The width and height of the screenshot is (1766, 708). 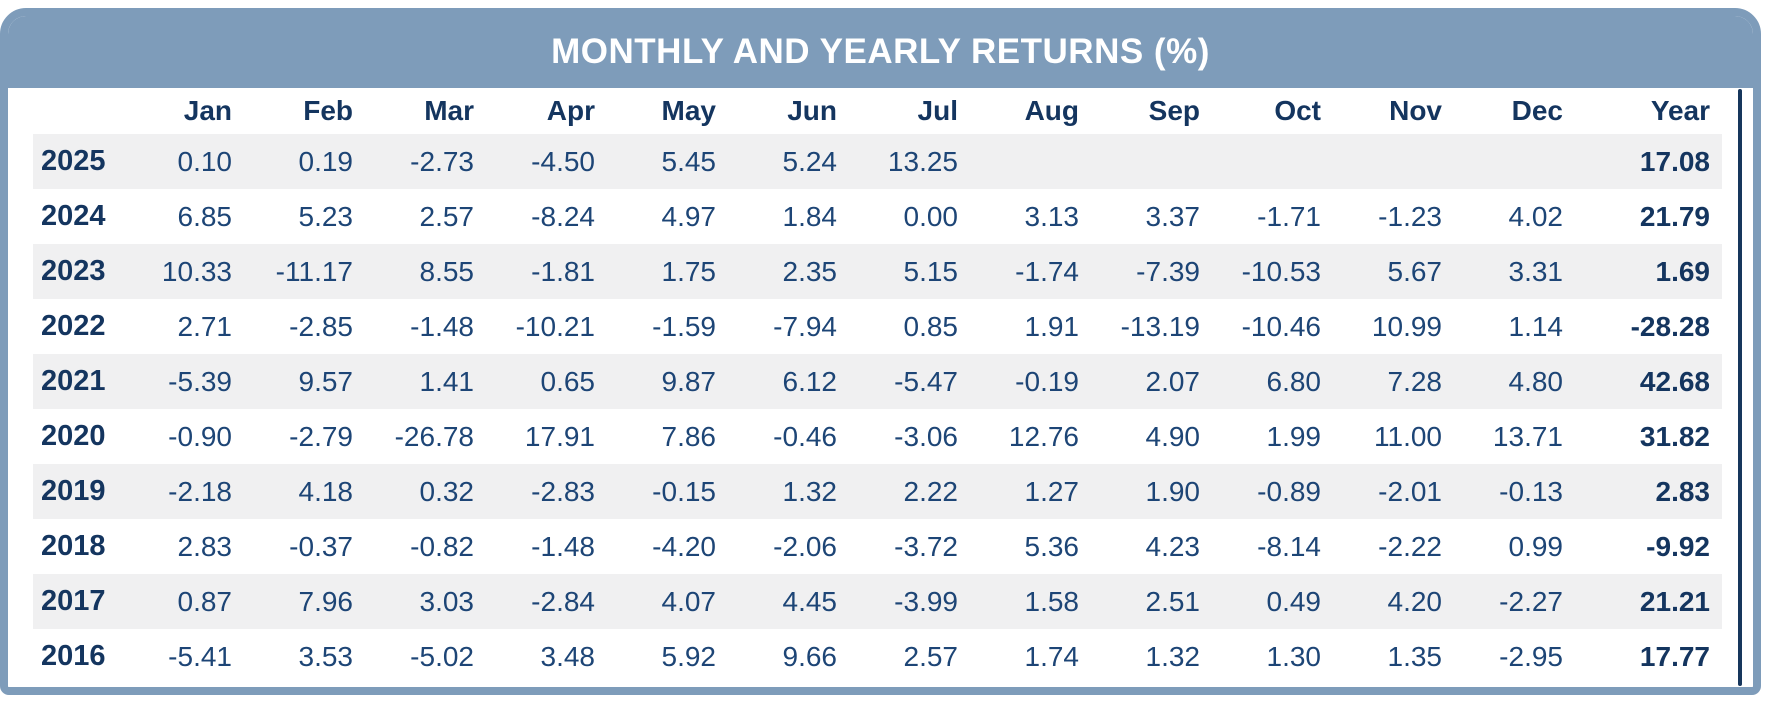 I want to click on cell-2021-aug: -0.19, so click(x=1047, y=381).